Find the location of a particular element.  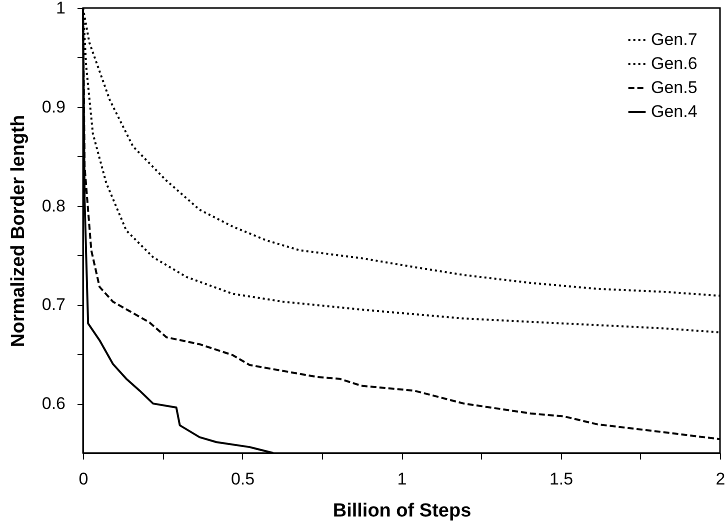

y-tick-label: 0.7 is located at coordinates (54, 304).